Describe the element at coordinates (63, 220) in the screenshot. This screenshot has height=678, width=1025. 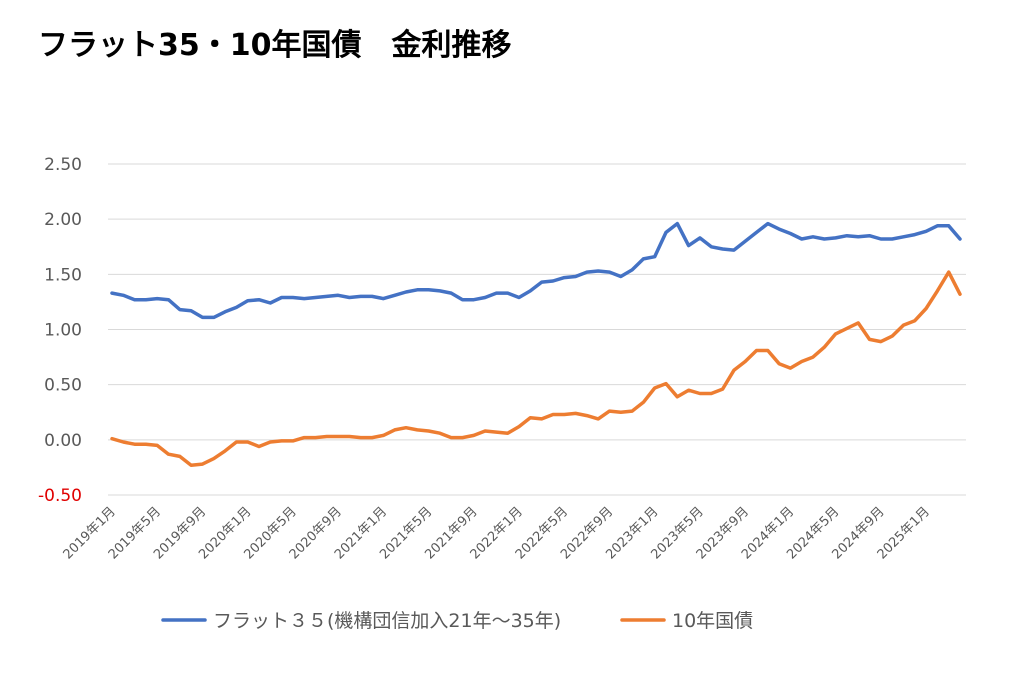
I see `y-tick-label: 2.00` at that location.